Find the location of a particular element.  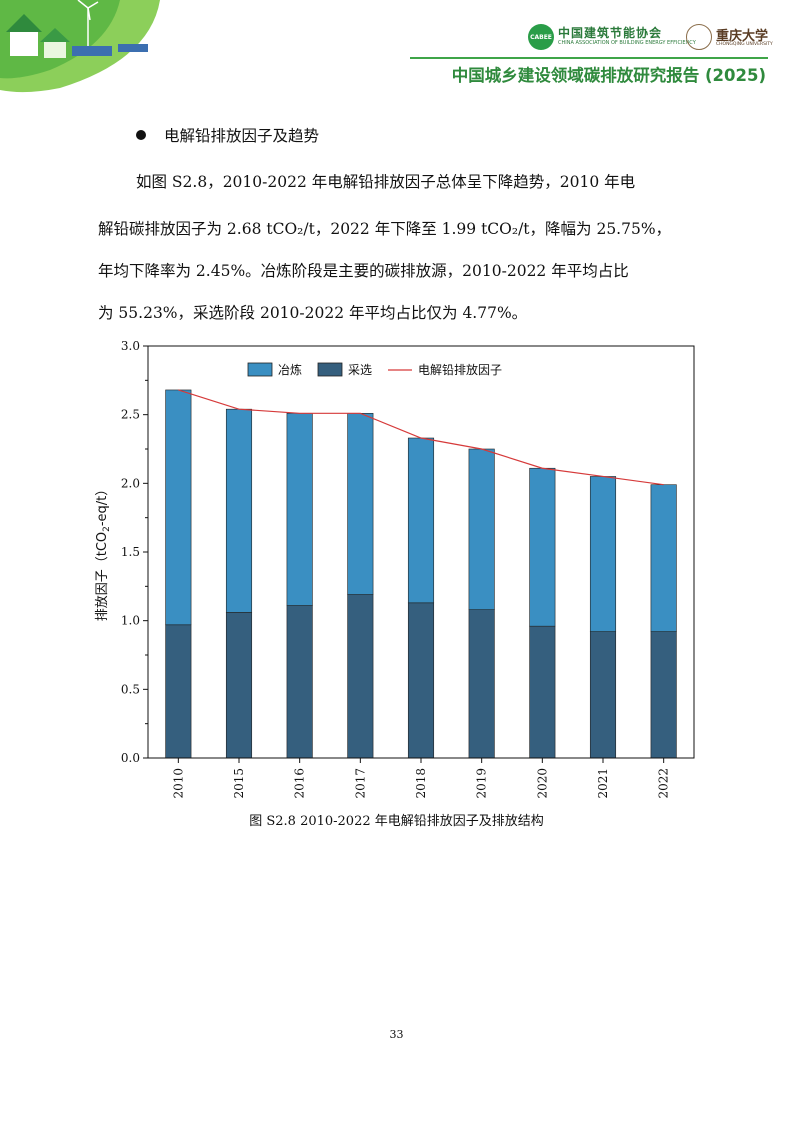

x-tick-label-2017: 2017 is located at coordinates (360, 783).